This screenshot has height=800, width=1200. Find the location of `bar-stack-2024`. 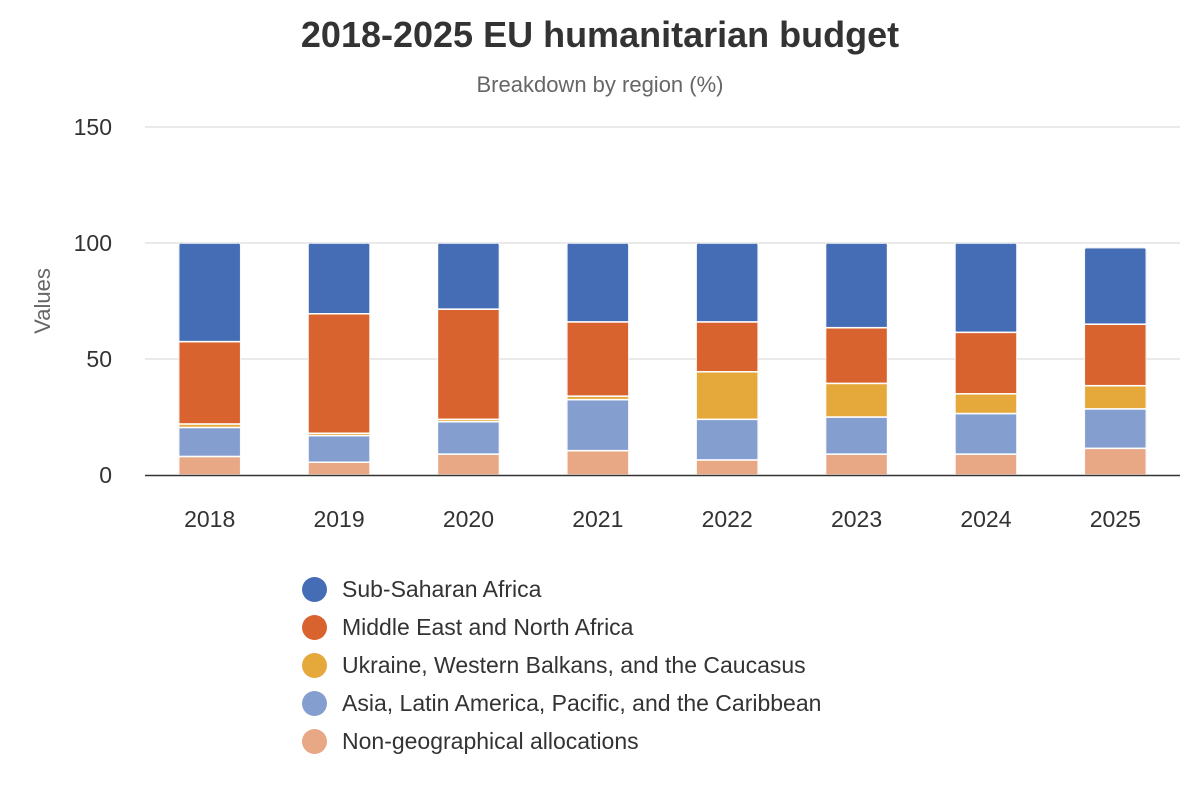

bar-stack-2024 is located at coordinates (985, 359).